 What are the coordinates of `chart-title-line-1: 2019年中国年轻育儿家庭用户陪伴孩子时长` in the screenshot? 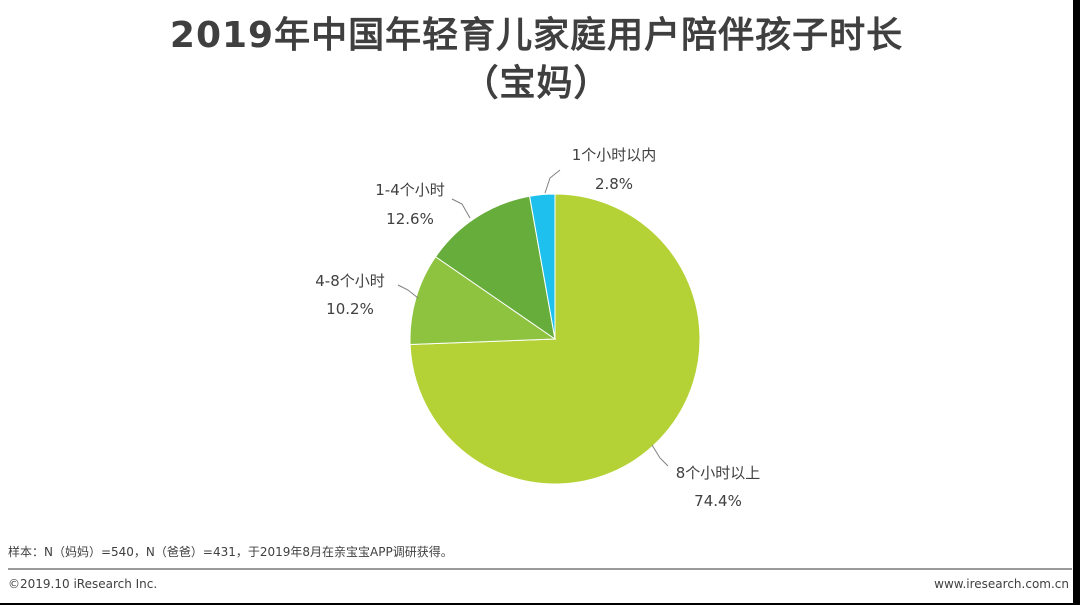 It's located at (536, 35).